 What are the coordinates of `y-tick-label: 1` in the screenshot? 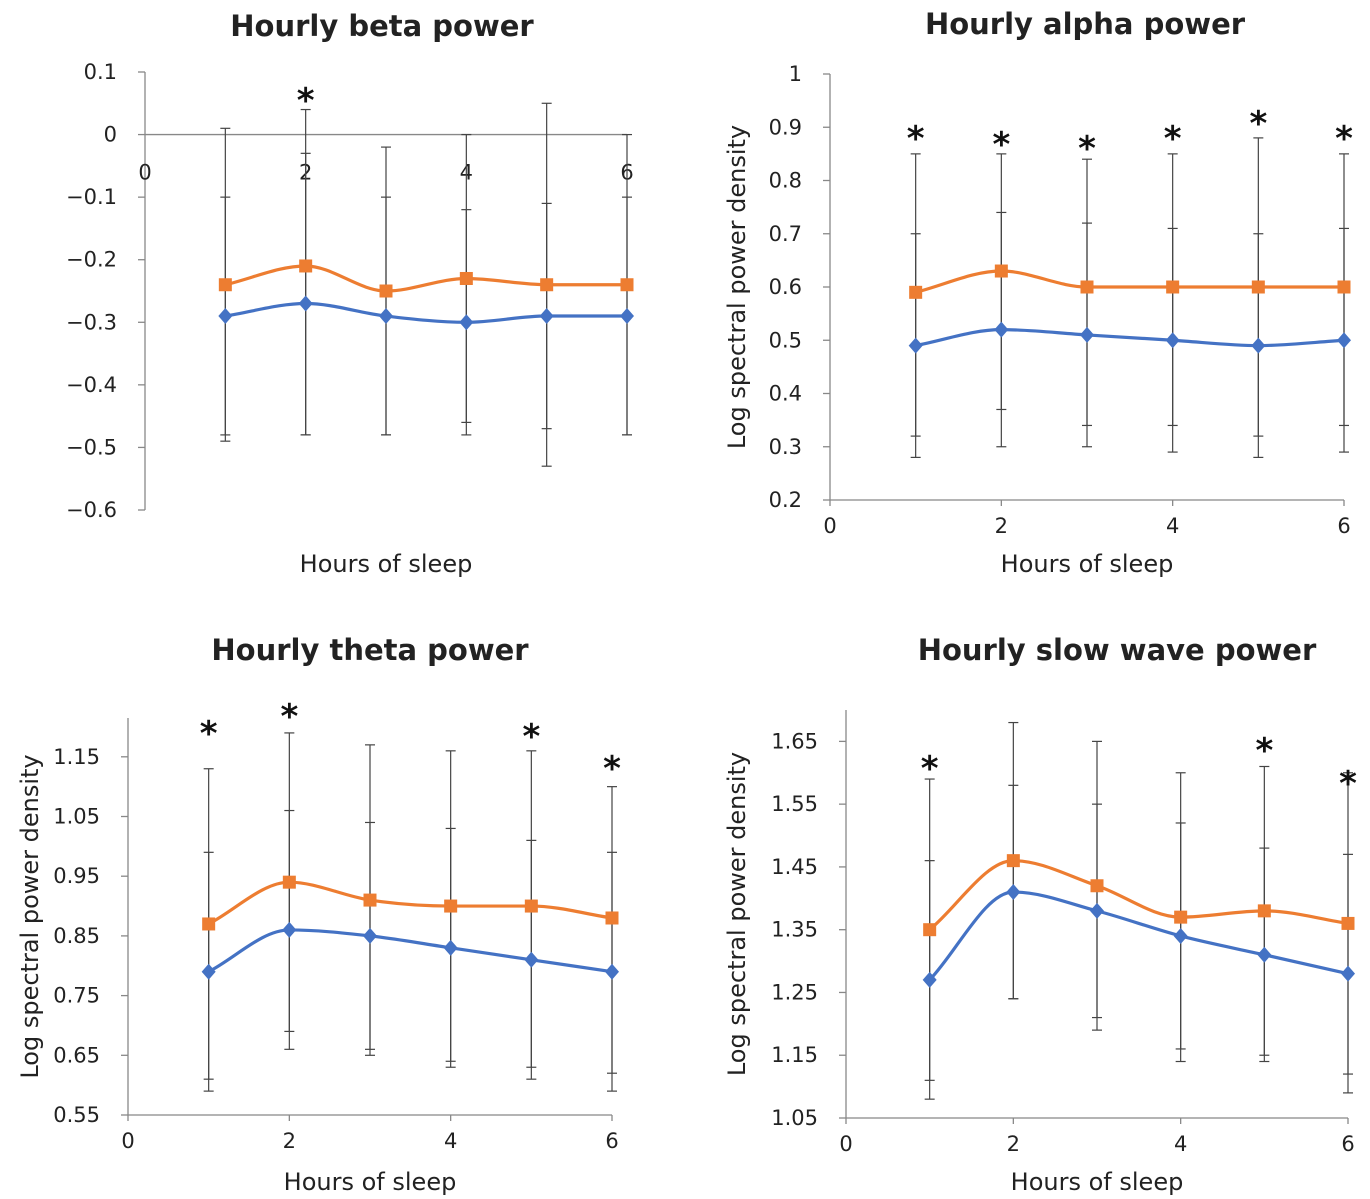 It's located at (795, 74).